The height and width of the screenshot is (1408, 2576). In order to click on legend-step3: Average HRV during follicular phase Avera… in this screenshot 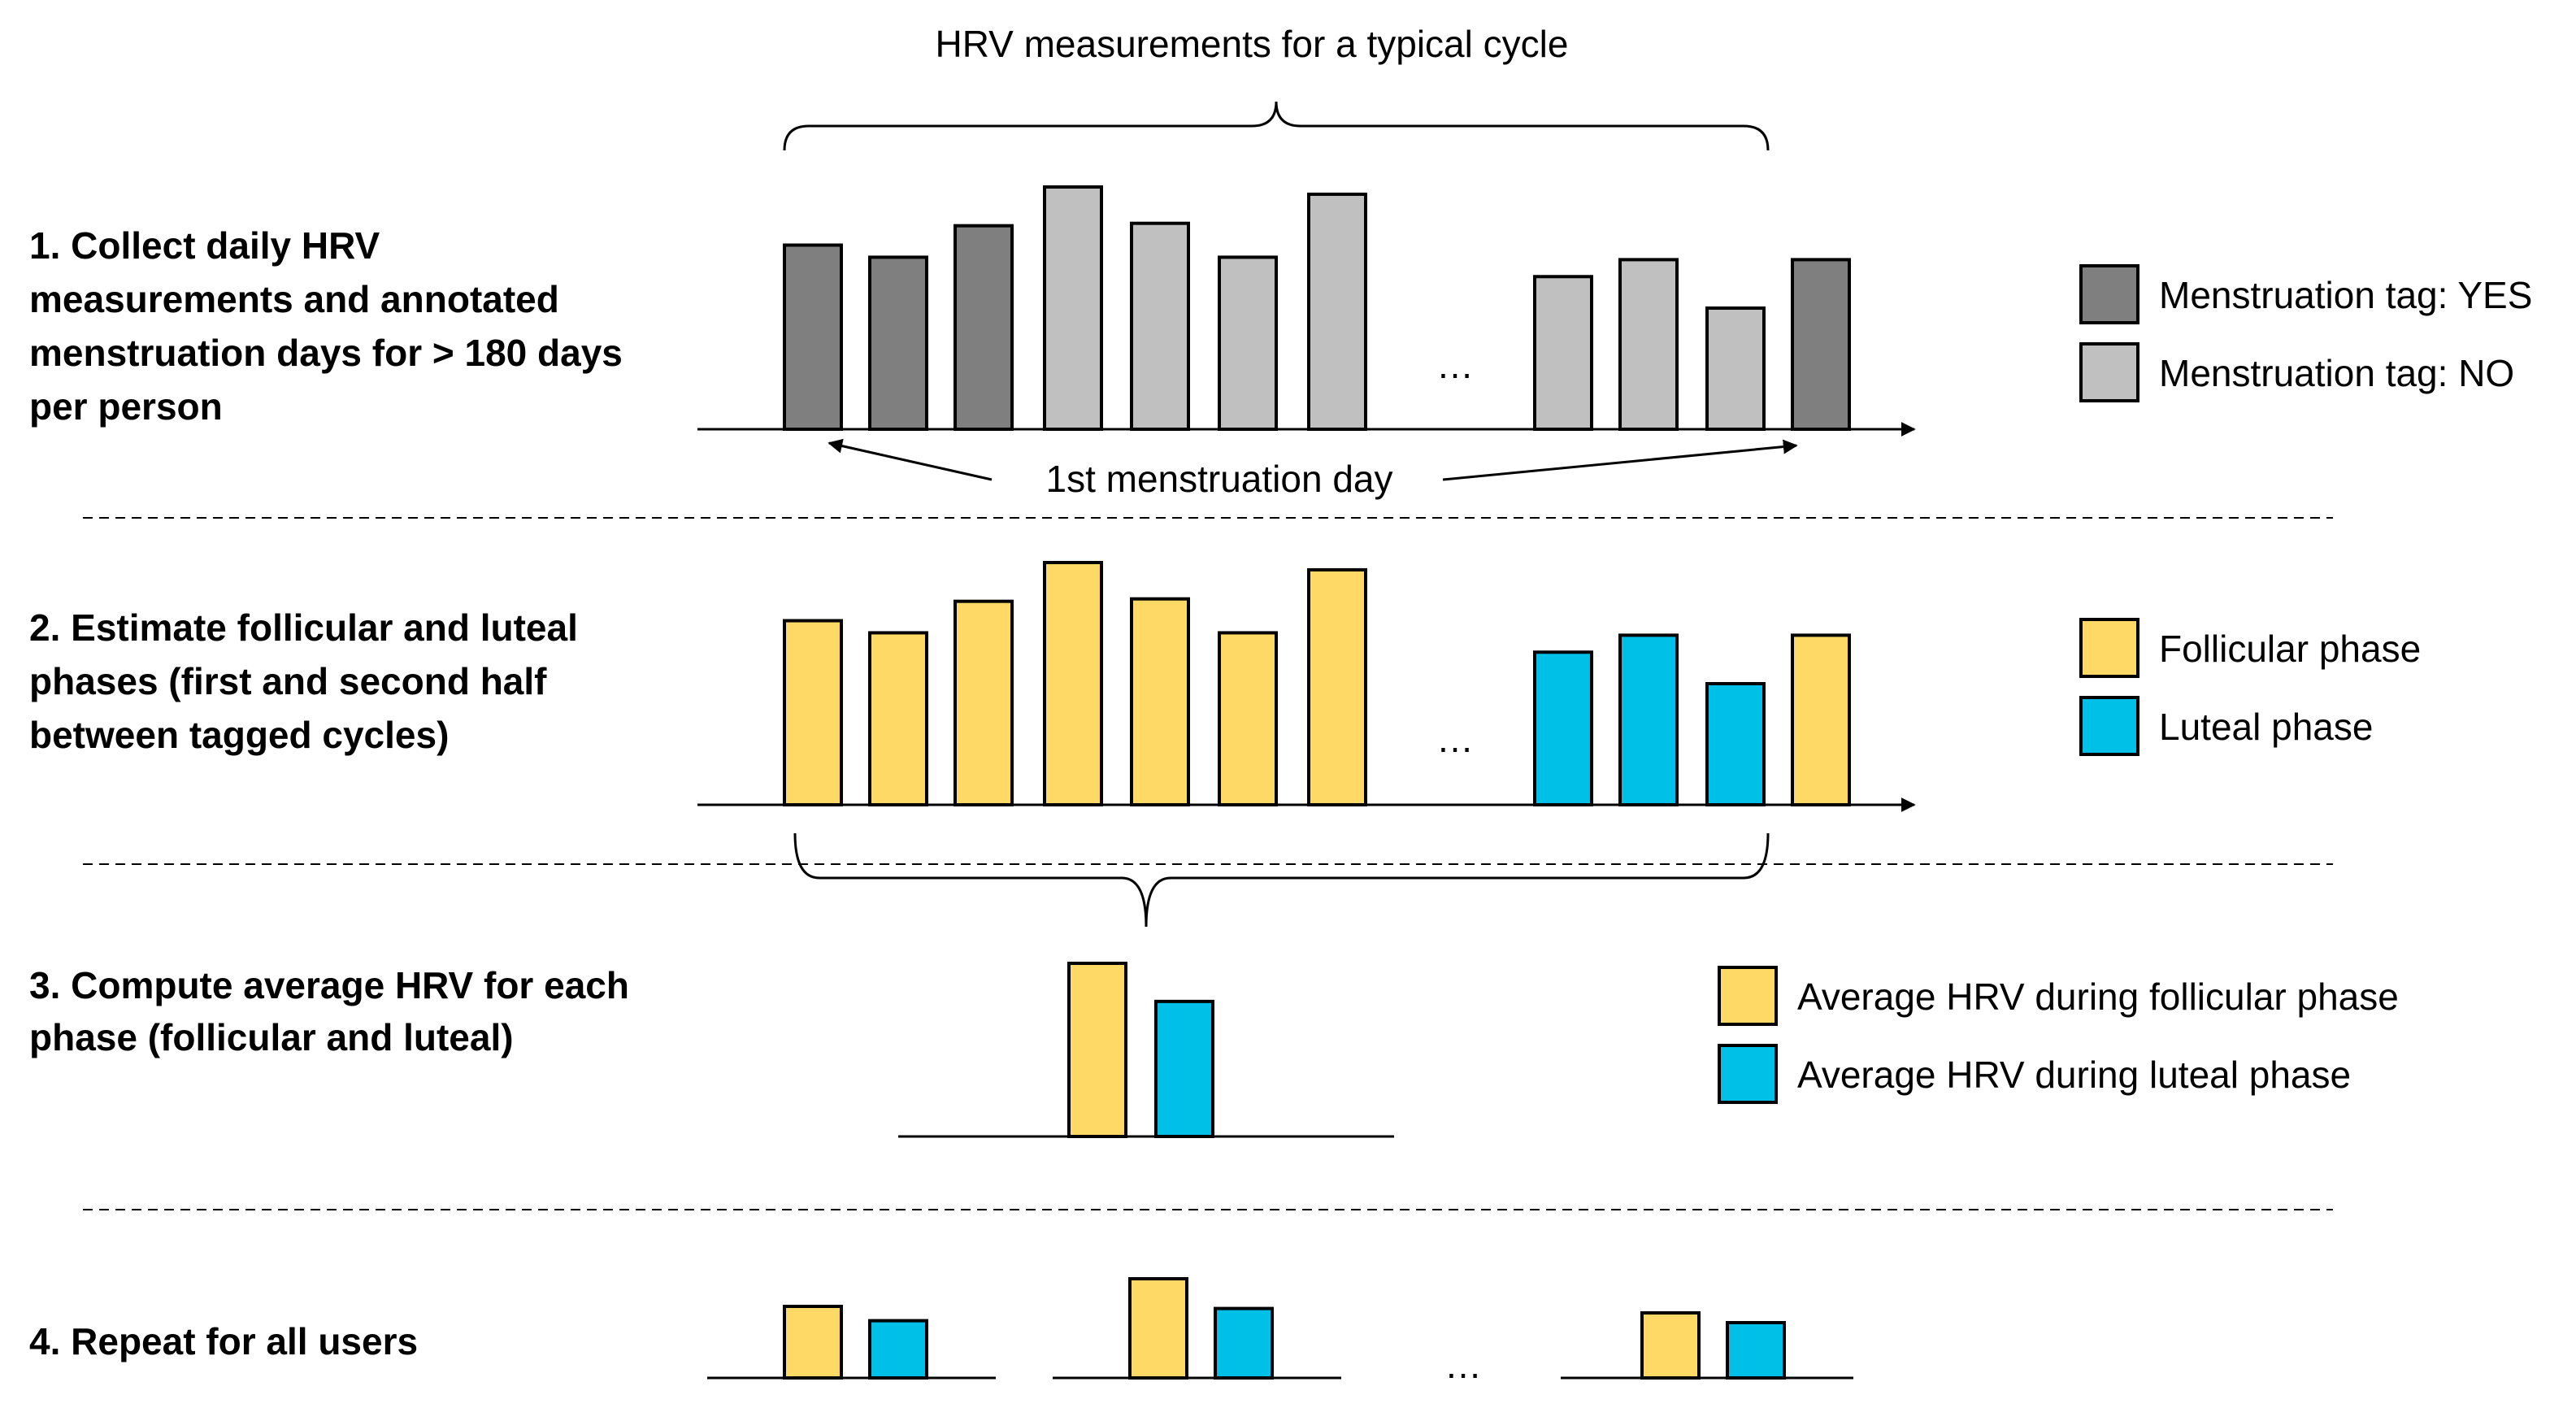, I will do `click(2058, 1035)`.